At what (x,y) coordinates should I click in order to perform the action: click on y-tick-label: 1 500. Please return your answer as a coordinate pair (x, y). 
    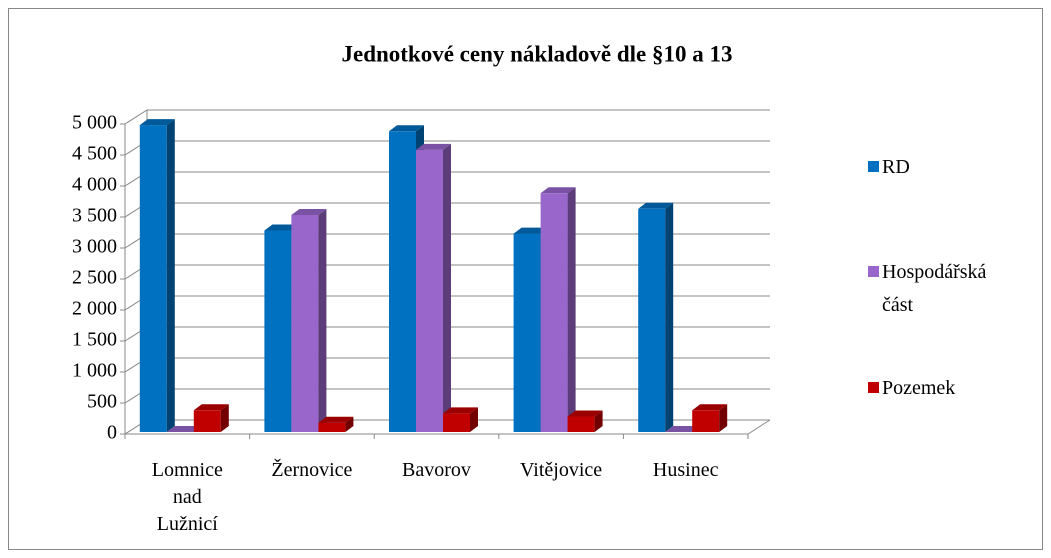
    Looking at the image, I should click on (94, 340).